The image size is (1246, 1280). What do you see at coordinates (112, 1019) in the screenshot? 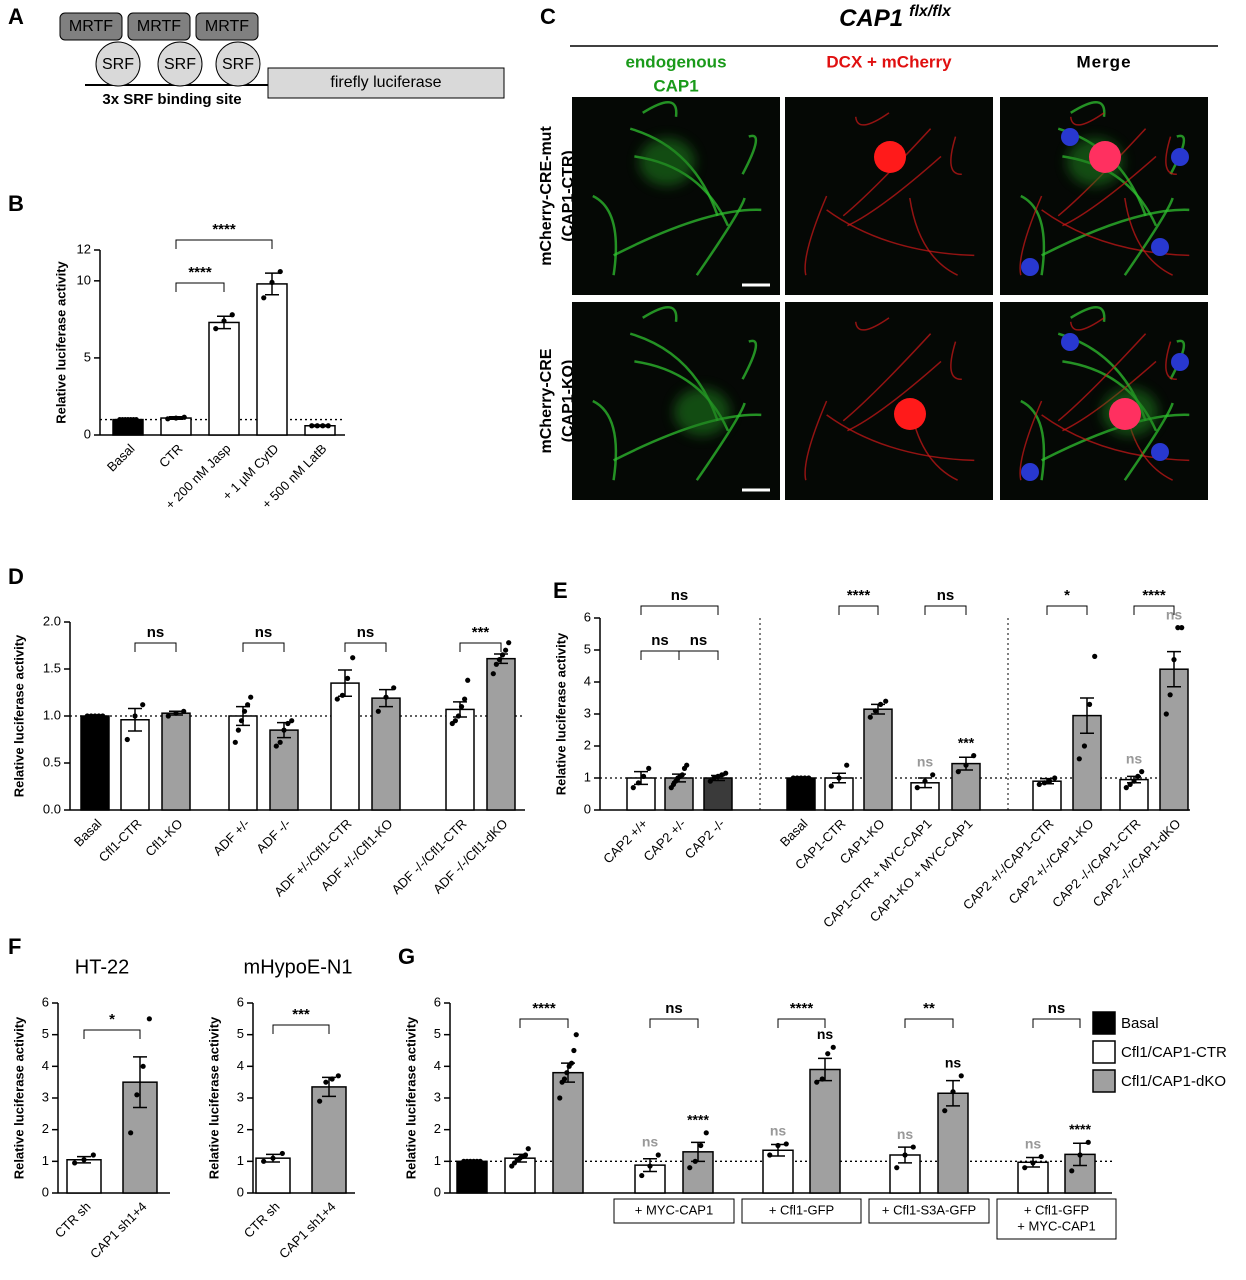
I see `significance-label: *` at bounding box center [112, 1019].